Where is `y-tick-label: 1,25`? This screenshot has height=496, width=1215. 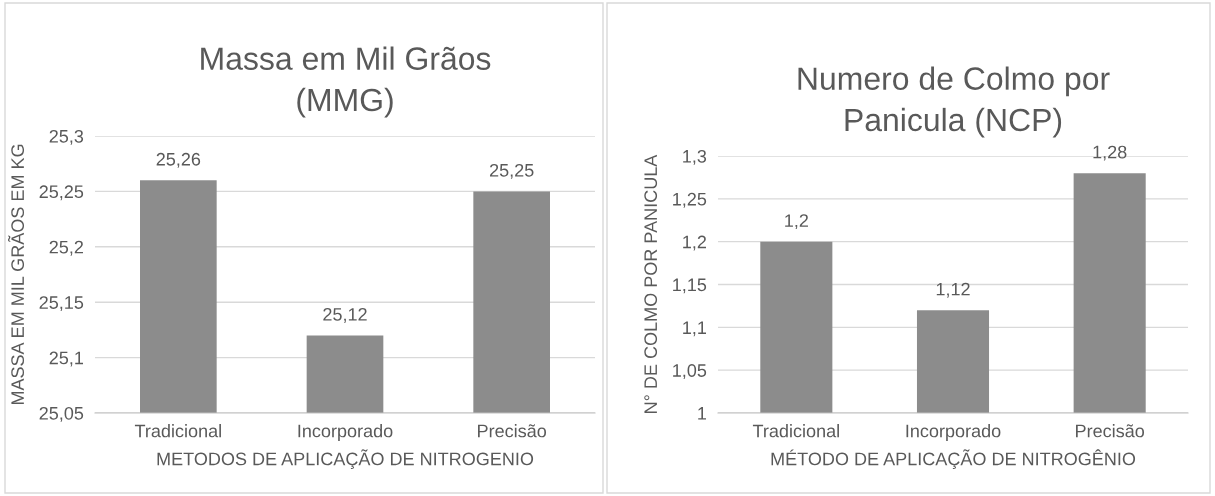
y-tick-label: 1,25 is located at coordinates (690, 200).